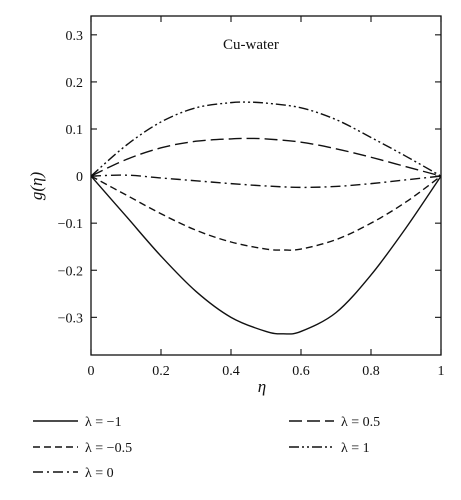 The image size is (461, 500). I want to click on legend-label-4: λ = 1, so click(355, 448).